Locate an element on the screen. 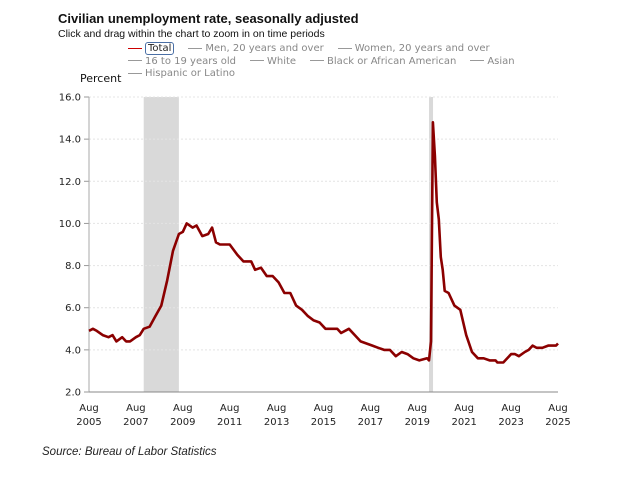 The height and width of the screenshot is (480, 640). y-tick-label: 8.0 is located at coordinates (73, 266).